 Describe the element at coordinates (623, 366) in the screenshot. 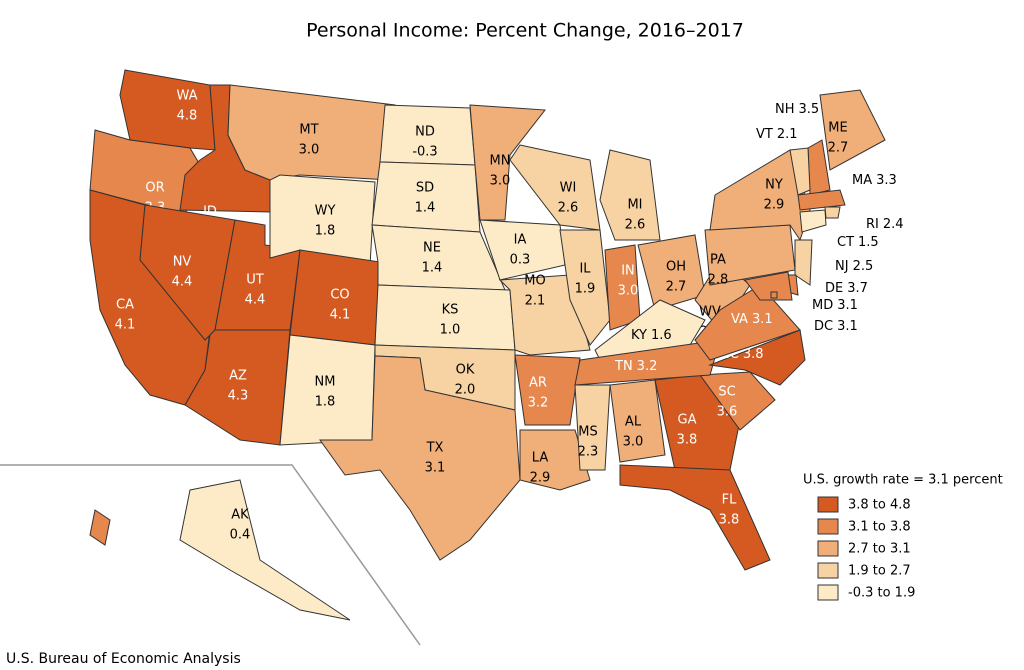

I see `state-abbr: TN` at that location.